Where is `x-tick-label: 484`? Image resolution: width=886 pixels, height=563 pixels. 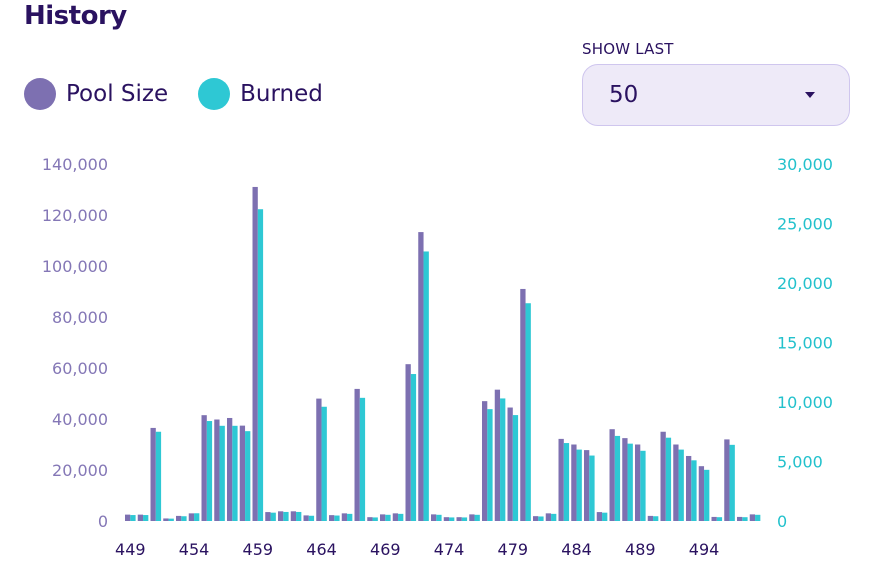 x-tick-label: 484 is located at coordinates (576, 549).